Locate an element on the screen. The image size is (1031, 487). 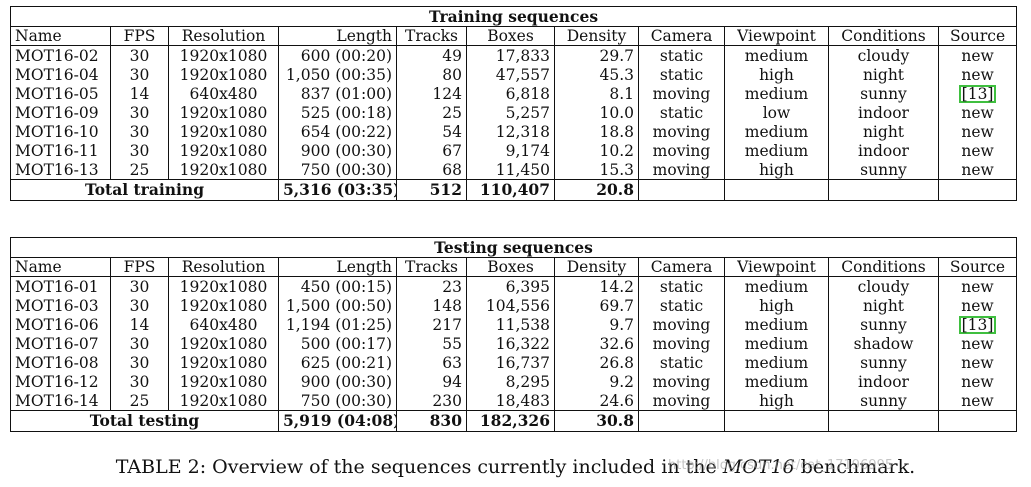
cell-length: 1,500 (00:50) is located at coordinates (337, 305).